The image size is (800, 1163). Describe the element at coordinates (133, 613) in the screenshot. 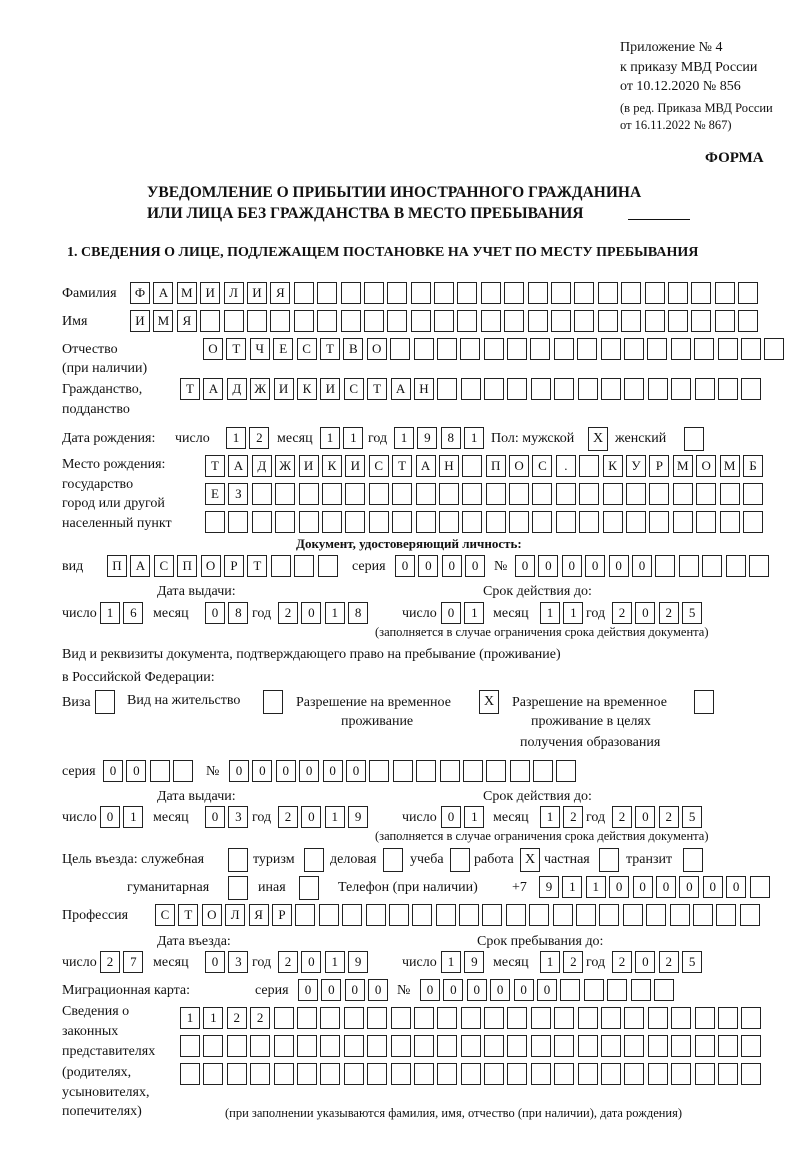

I see `char-box: 6` at that location.